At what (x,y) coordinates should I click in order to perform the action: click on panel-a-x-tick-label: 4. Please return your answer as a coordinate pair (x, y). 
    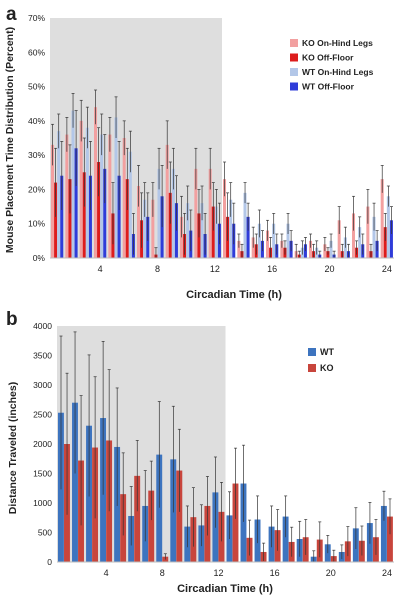
    Looking at the image, I should click on (100, 269).